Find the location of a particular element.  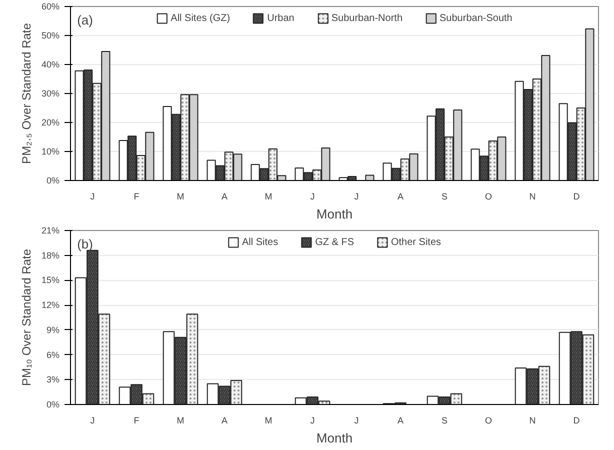

legend-label: Other Sites is located at coordinates (416, 242).